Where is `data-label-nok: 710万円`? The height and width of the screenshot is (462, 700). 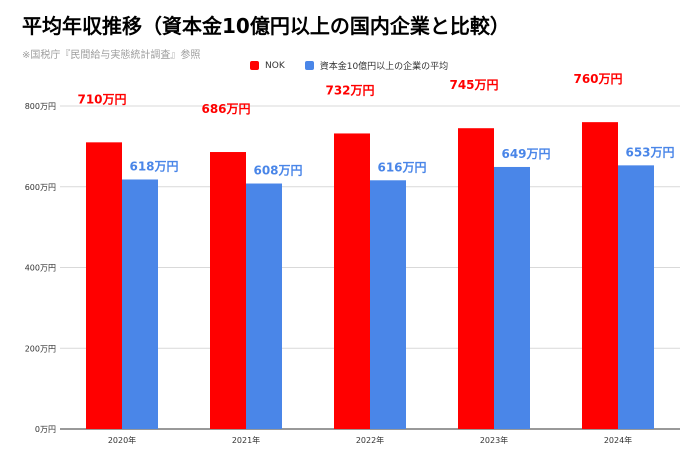 data-label-nok: 710万円 is located at coordinates (101, 99).